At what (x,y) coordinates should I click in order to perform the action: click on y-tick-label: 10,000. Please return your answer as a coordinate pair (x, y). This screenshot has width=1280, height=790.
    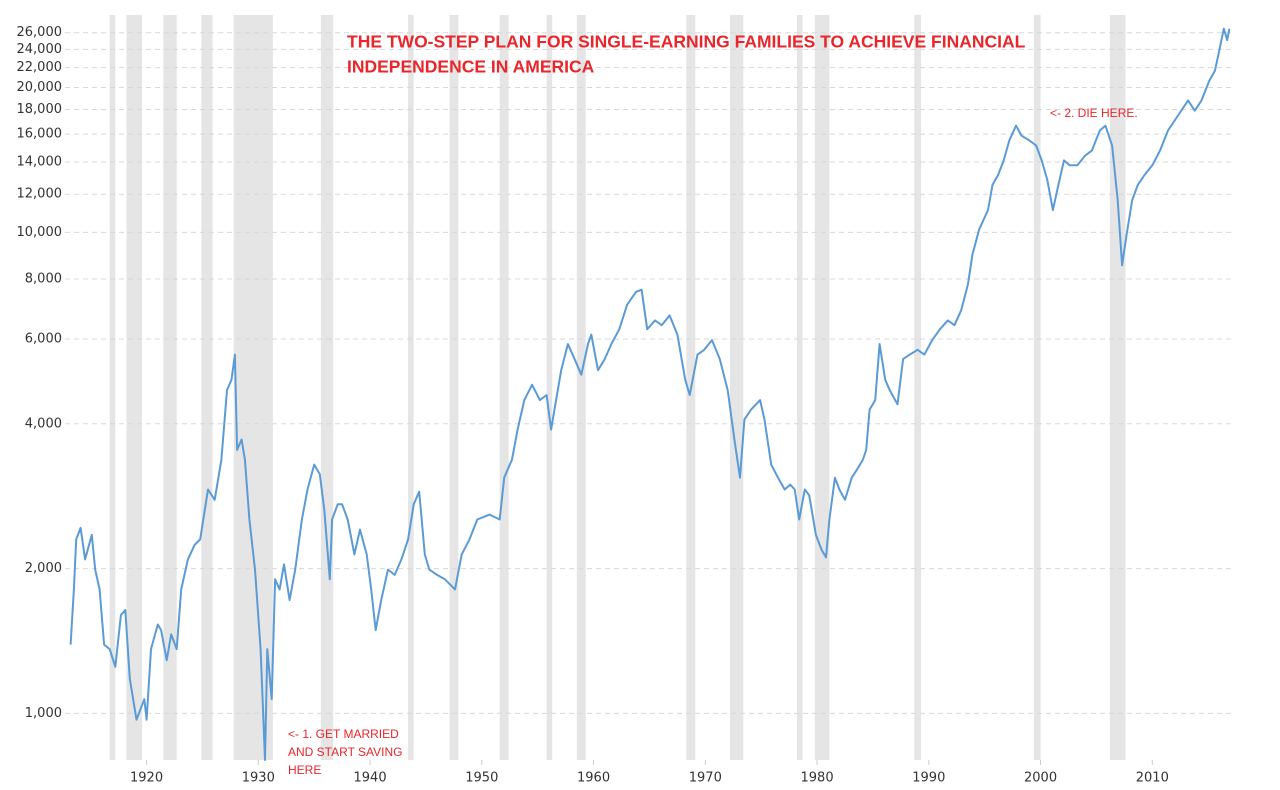
    Looking at the image, I should click on (40, 232).